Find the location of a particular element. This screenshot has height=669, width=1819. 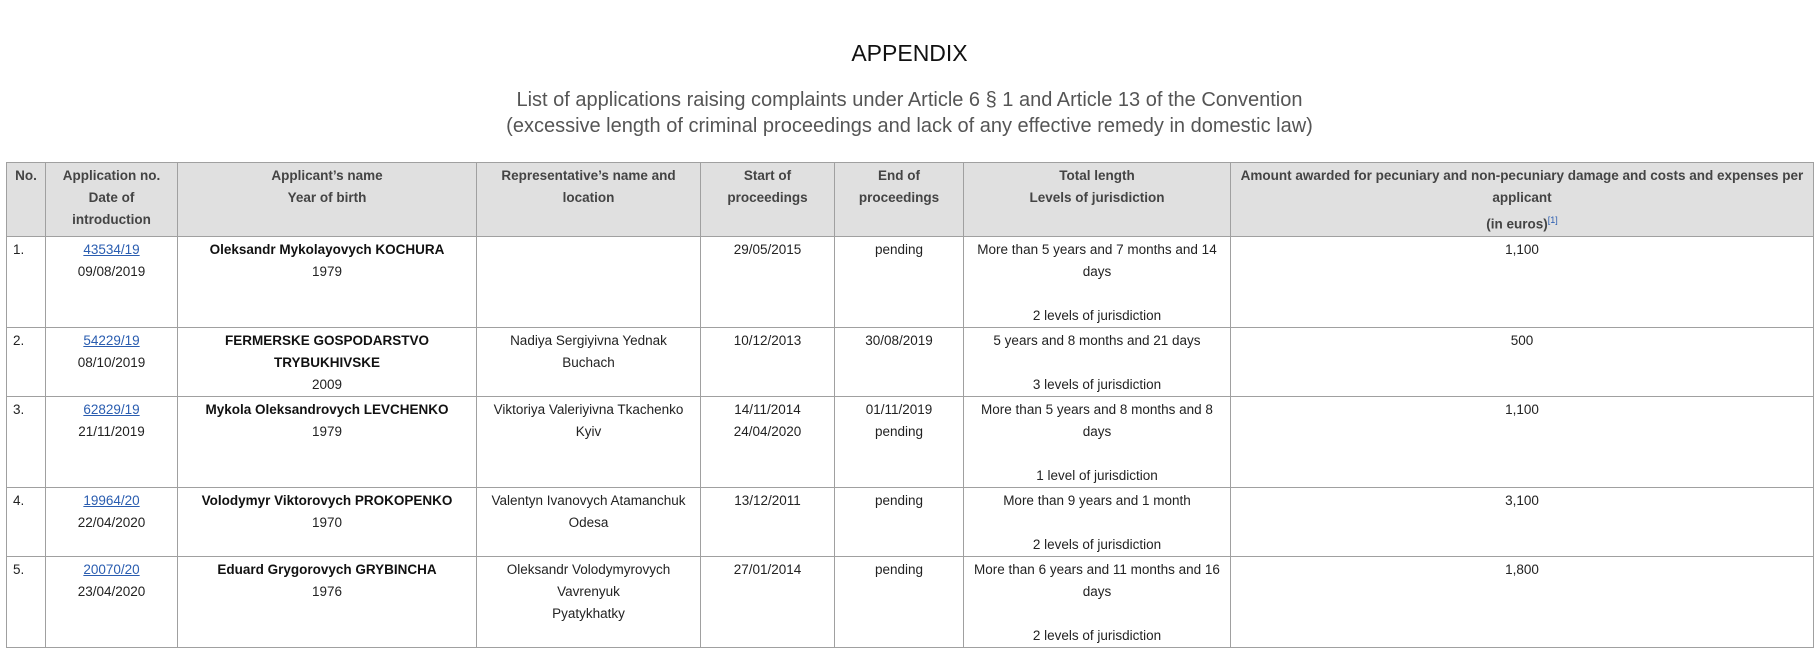

row-number: 2. is located at coordinates (19, 340).